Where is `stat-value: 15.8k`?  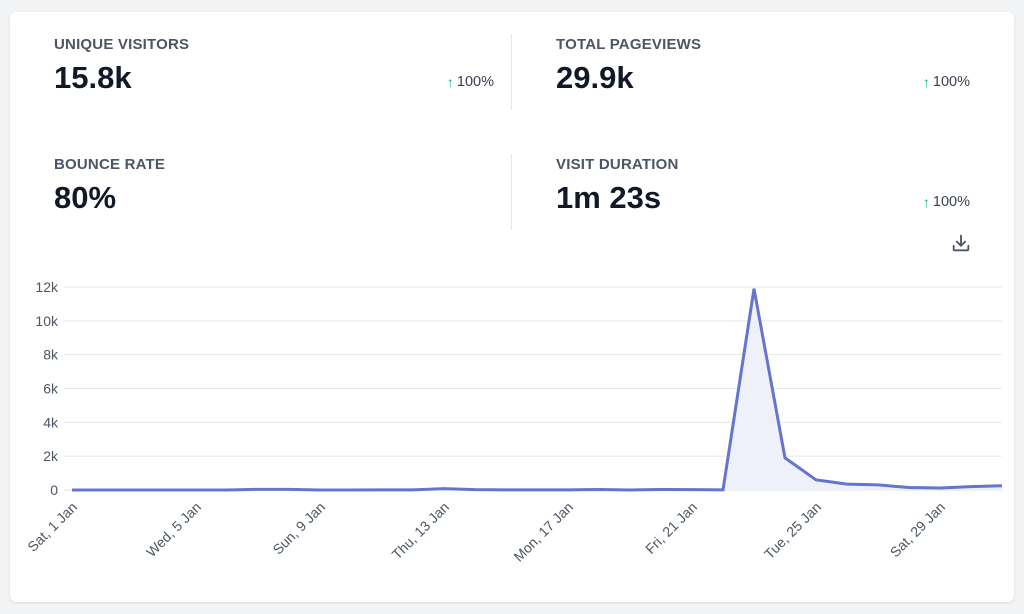 stat-value: 15.8k is located at coordinates (93, 77).